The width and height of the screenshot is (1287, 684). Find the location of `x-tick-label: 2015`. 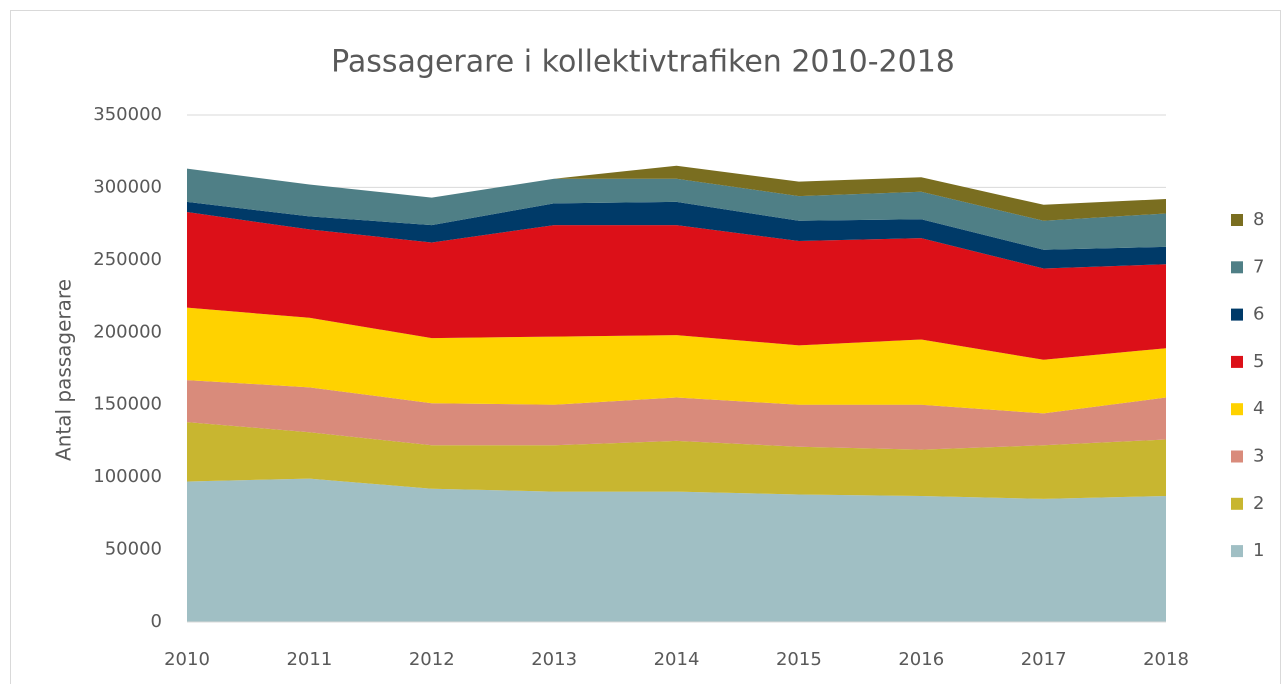

x-tick-label: 2015 is located at coordinates (799, 659).